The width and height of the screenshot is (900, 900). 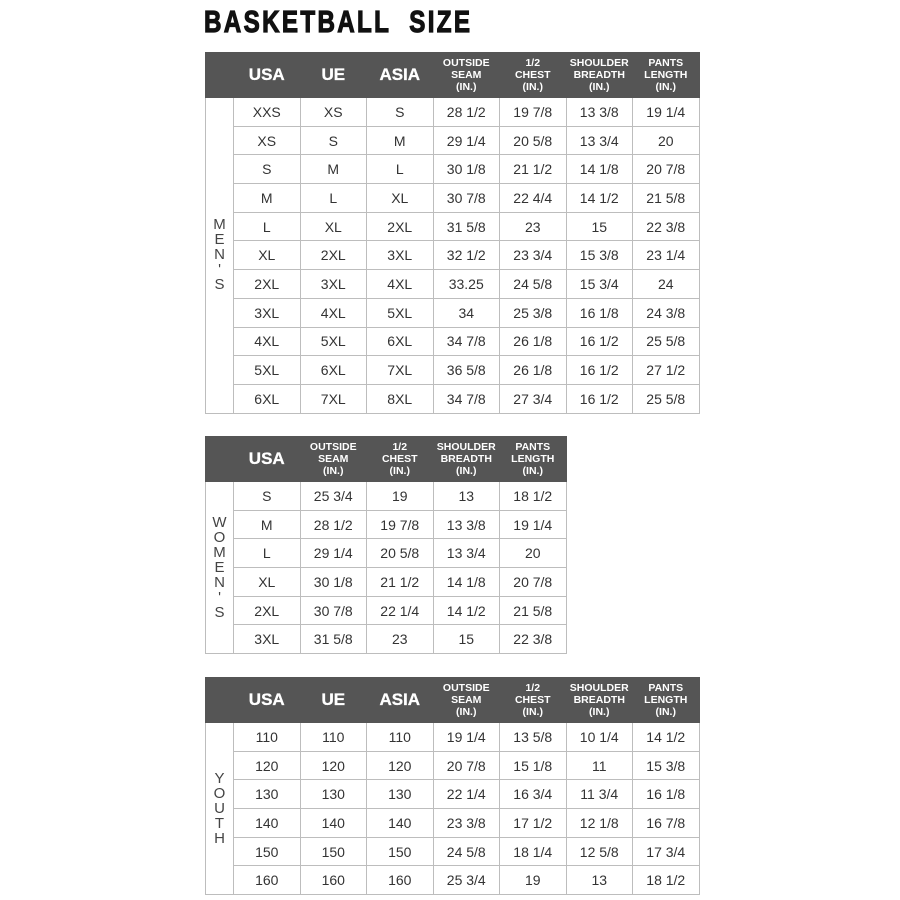 I want to click on table-row: XL 2XL 3XL 32 1/2 23 3/4 15 3/8 23 1/4, so click(x=453, y=255).